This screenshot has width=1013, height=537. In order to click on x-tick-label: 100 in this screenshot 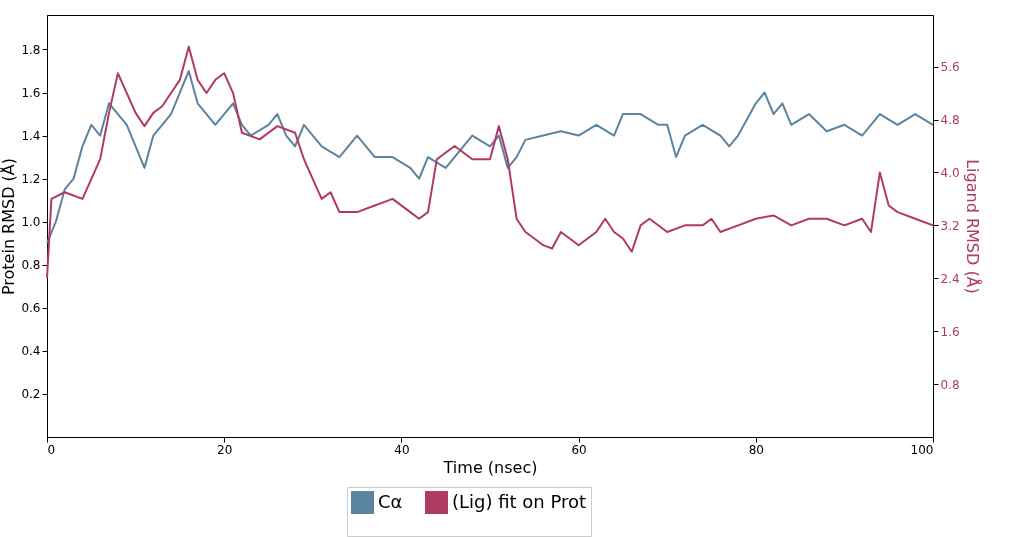, I will do `click(922, 449)`.